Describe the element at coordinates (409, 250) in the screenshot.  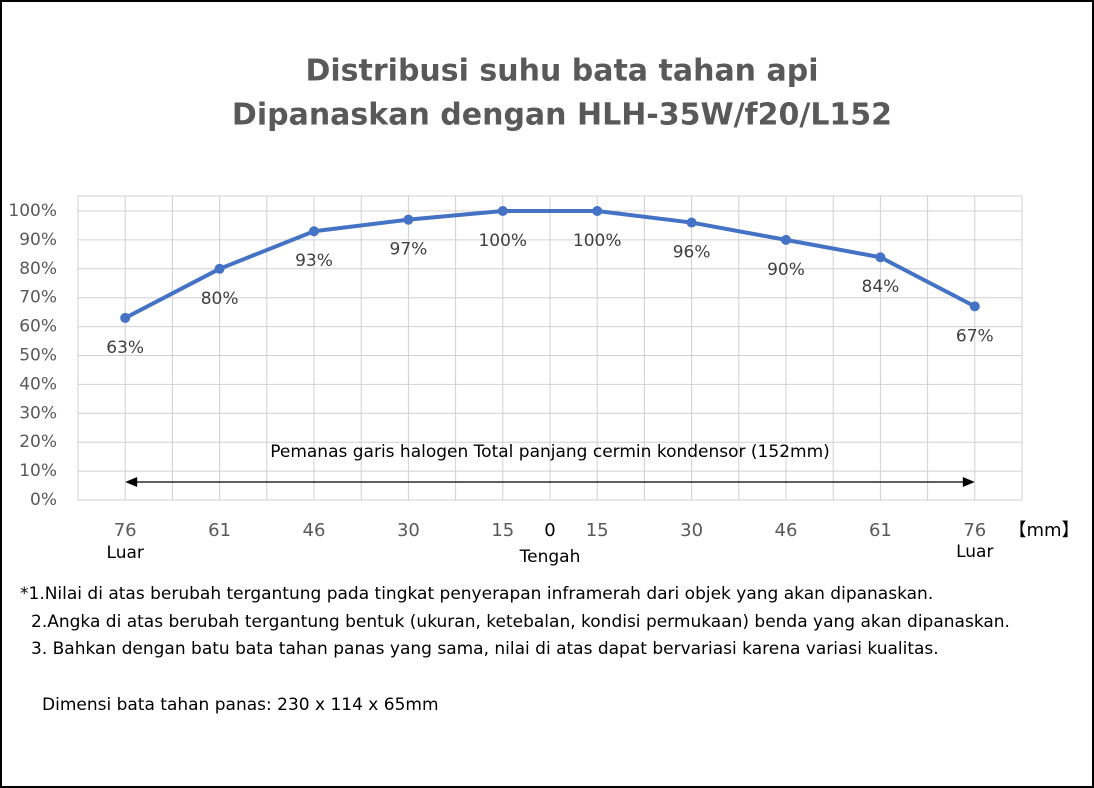
I see `data-label: 97%` at that location.